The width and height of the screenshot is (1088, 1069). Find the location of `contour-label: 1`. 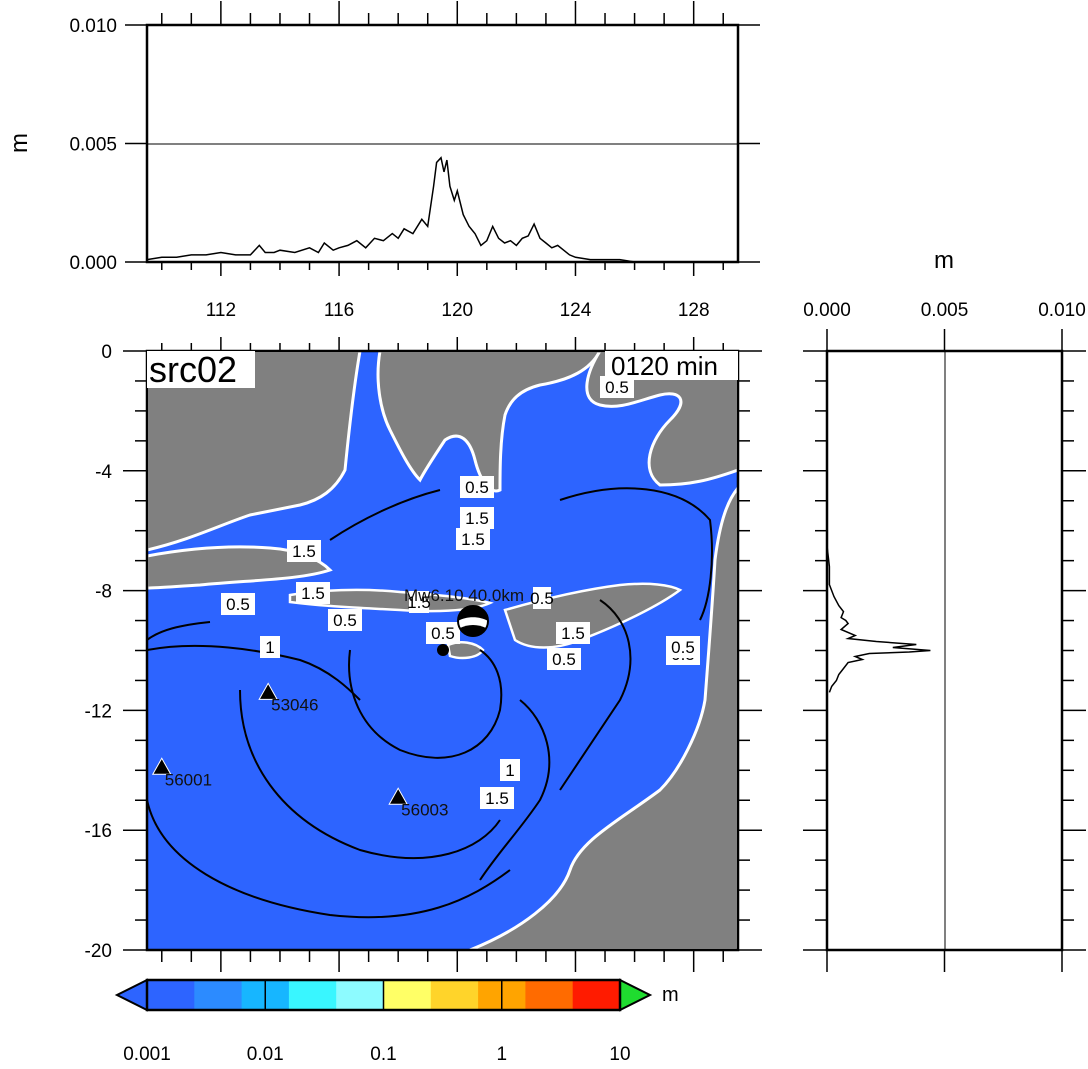

contour-label: 1 is located at coordinates (270, 647).